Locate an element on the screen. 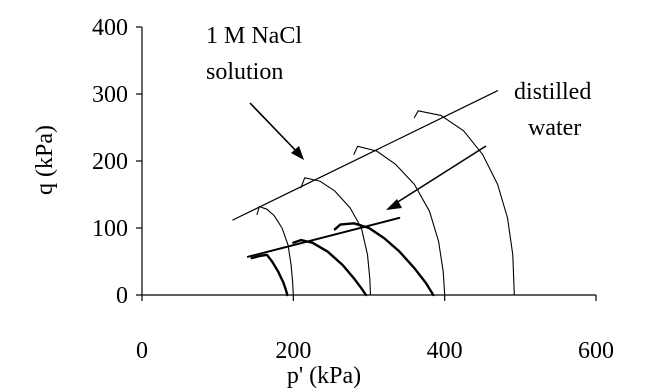  y-tick-label: 200 is located at coordinates (110, 162).